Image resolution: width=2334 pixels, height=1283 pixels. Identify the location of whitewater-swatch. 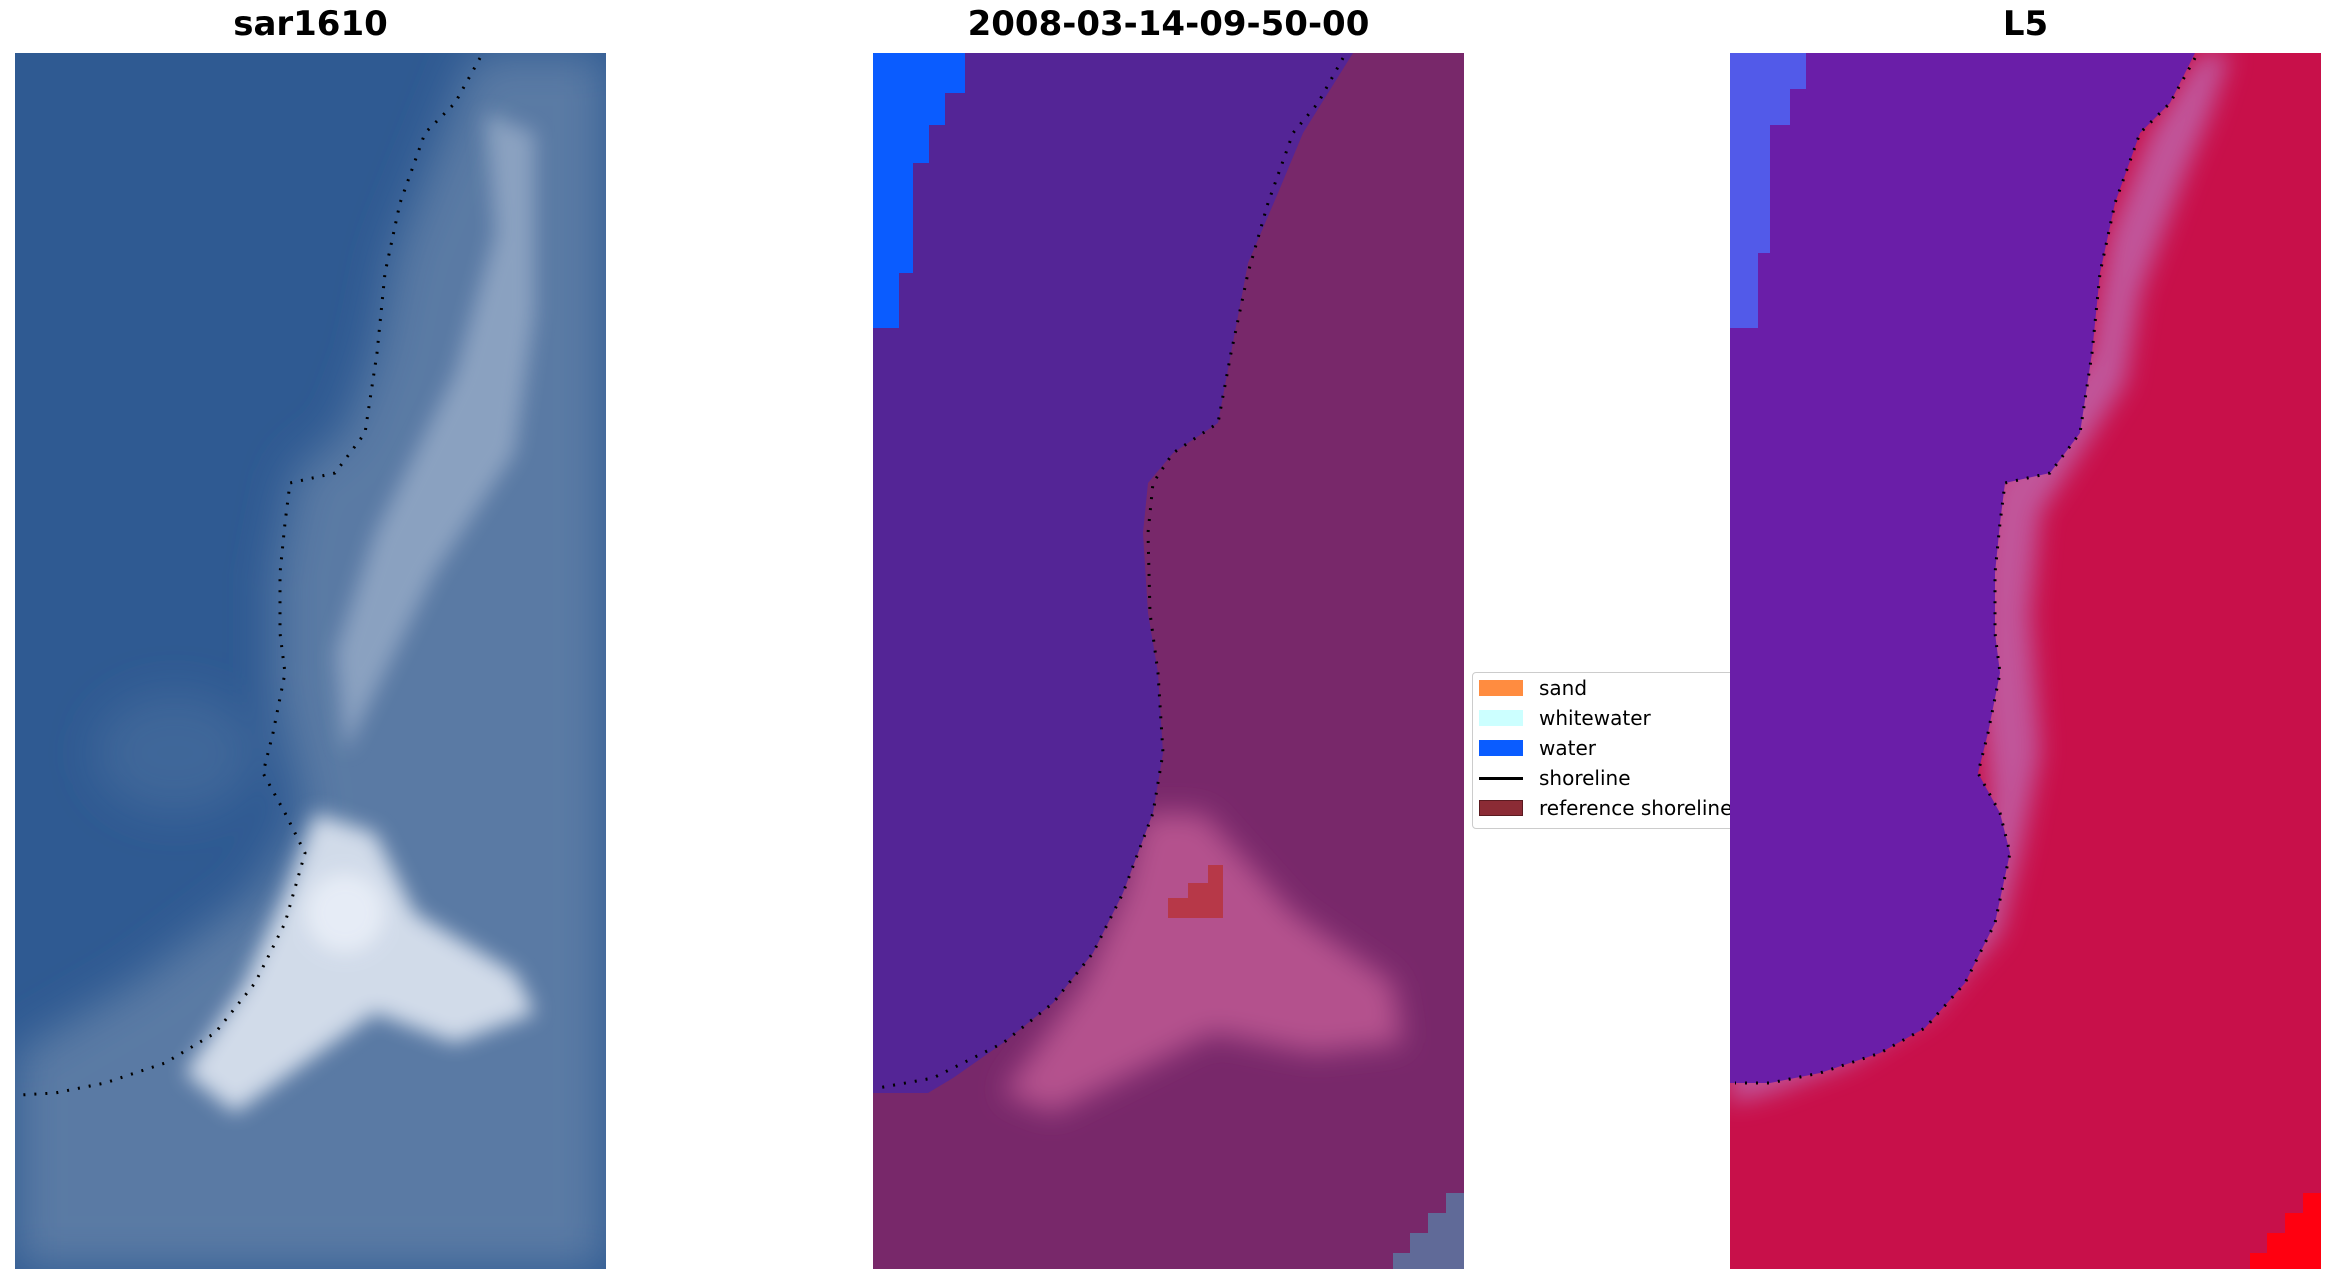
(1501, 718).